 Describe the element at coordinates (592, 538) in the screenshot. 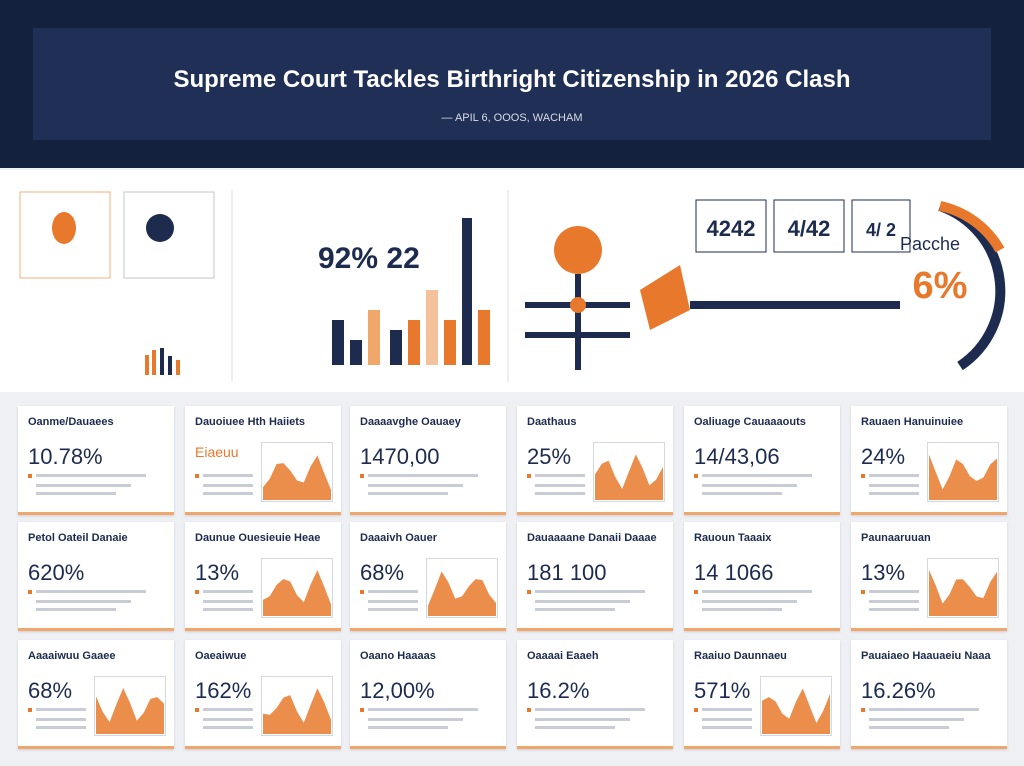

I see `card-title: Dauaaaane Danaii Daaae` at that location.